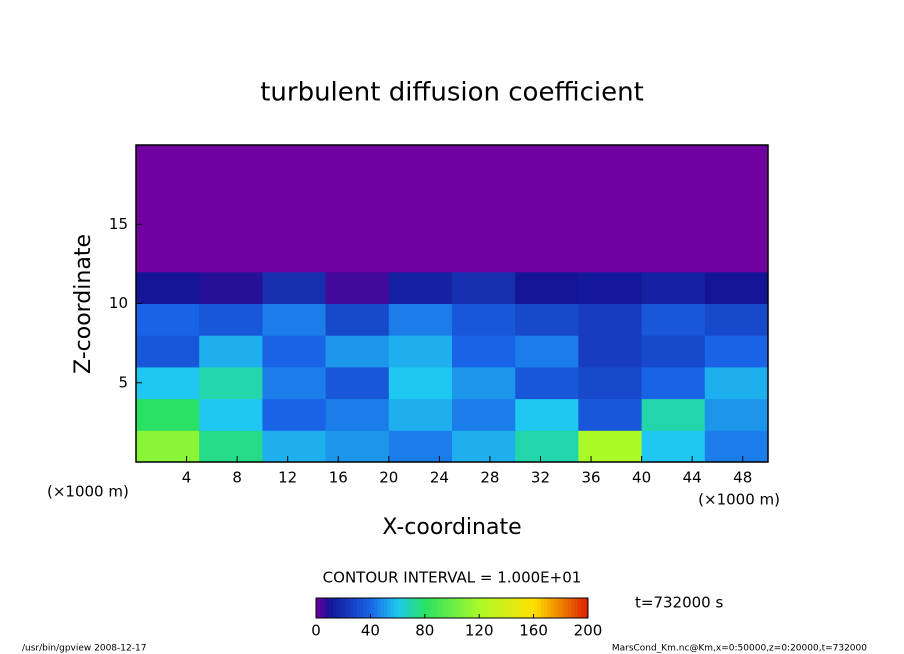  What do you see at coordinates (84, 649) in the screenshot?
I see `footer-left: /usr/bin/gpview 2008-12-17` at bounding box center [84, 649].